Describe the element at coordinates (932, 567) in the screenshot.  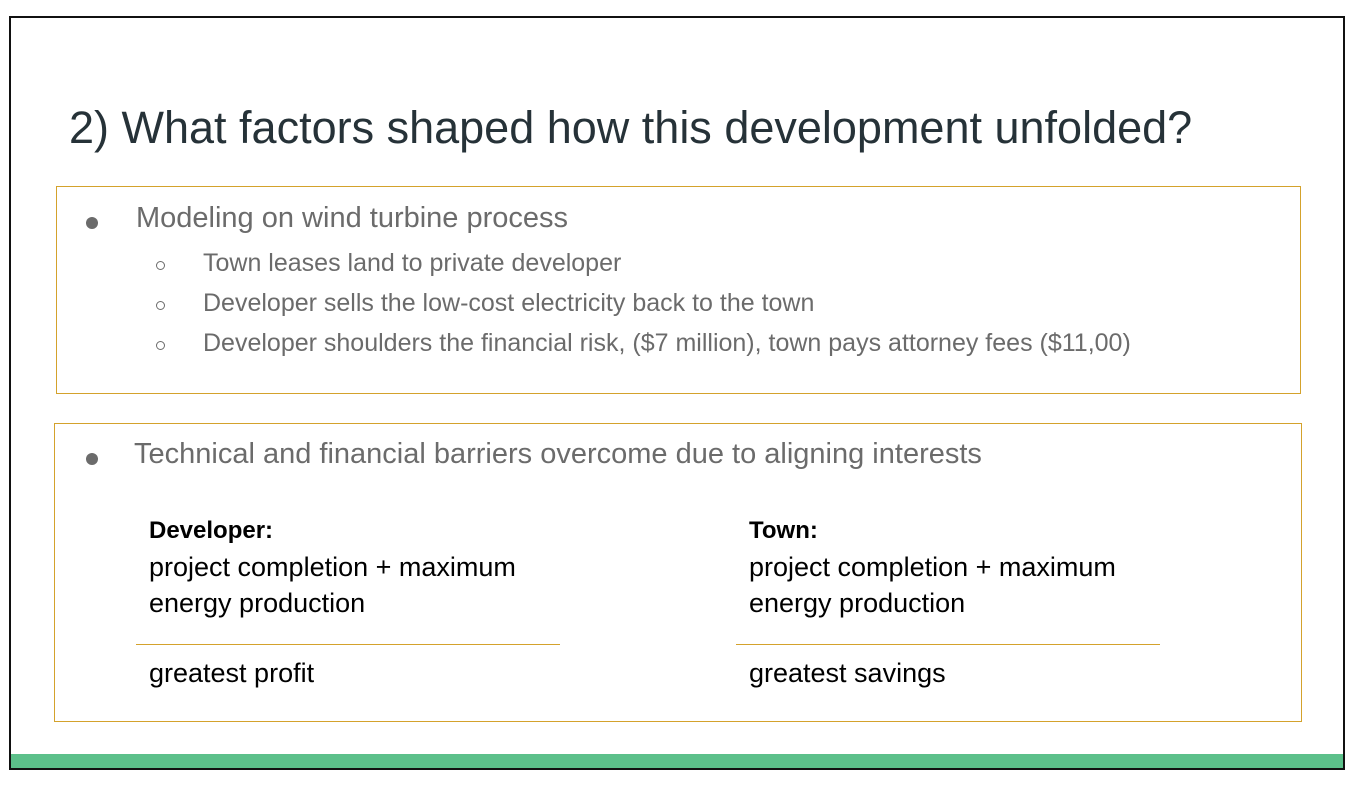
I see `town-goal-line1: project completion + maximum` at that location.